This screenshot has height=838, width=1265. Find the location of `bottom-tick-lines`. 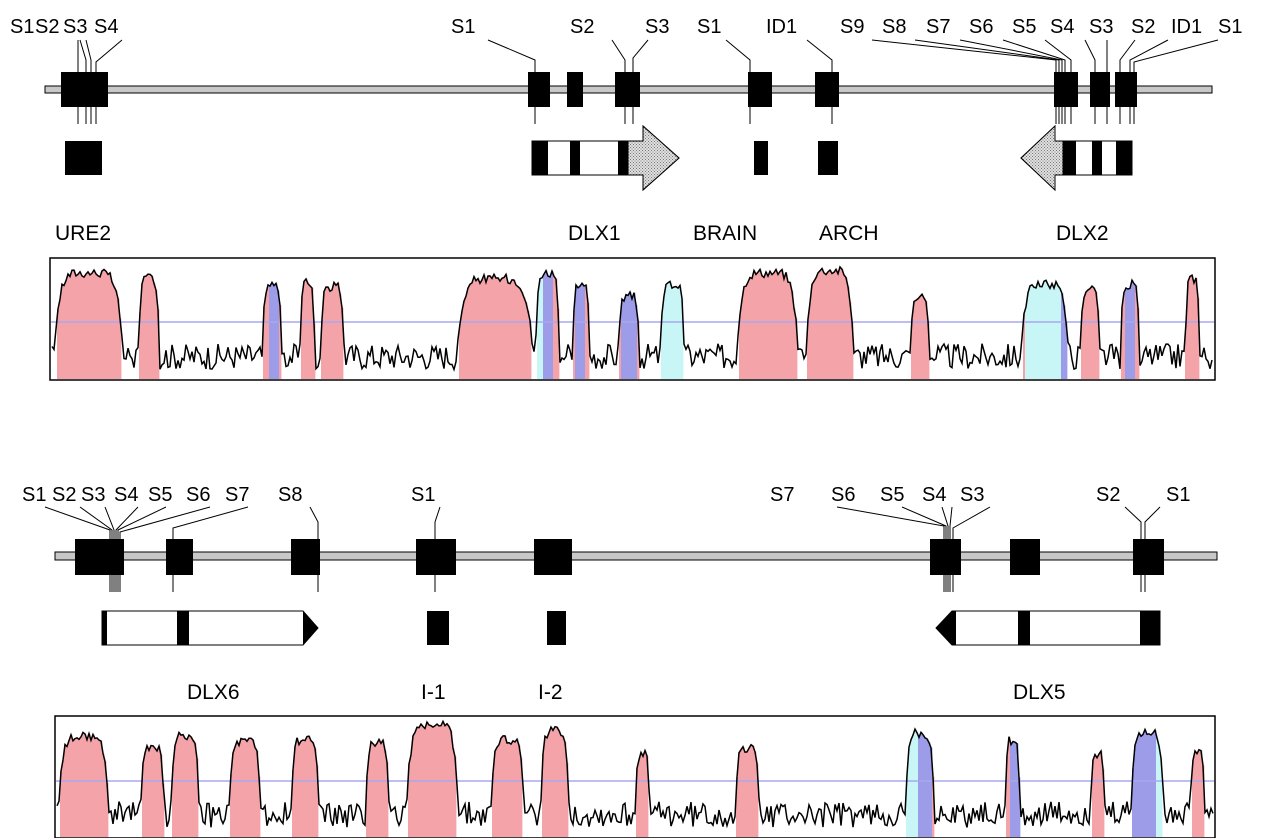

bottom-tick-lines is located at coordinates (627, 583).